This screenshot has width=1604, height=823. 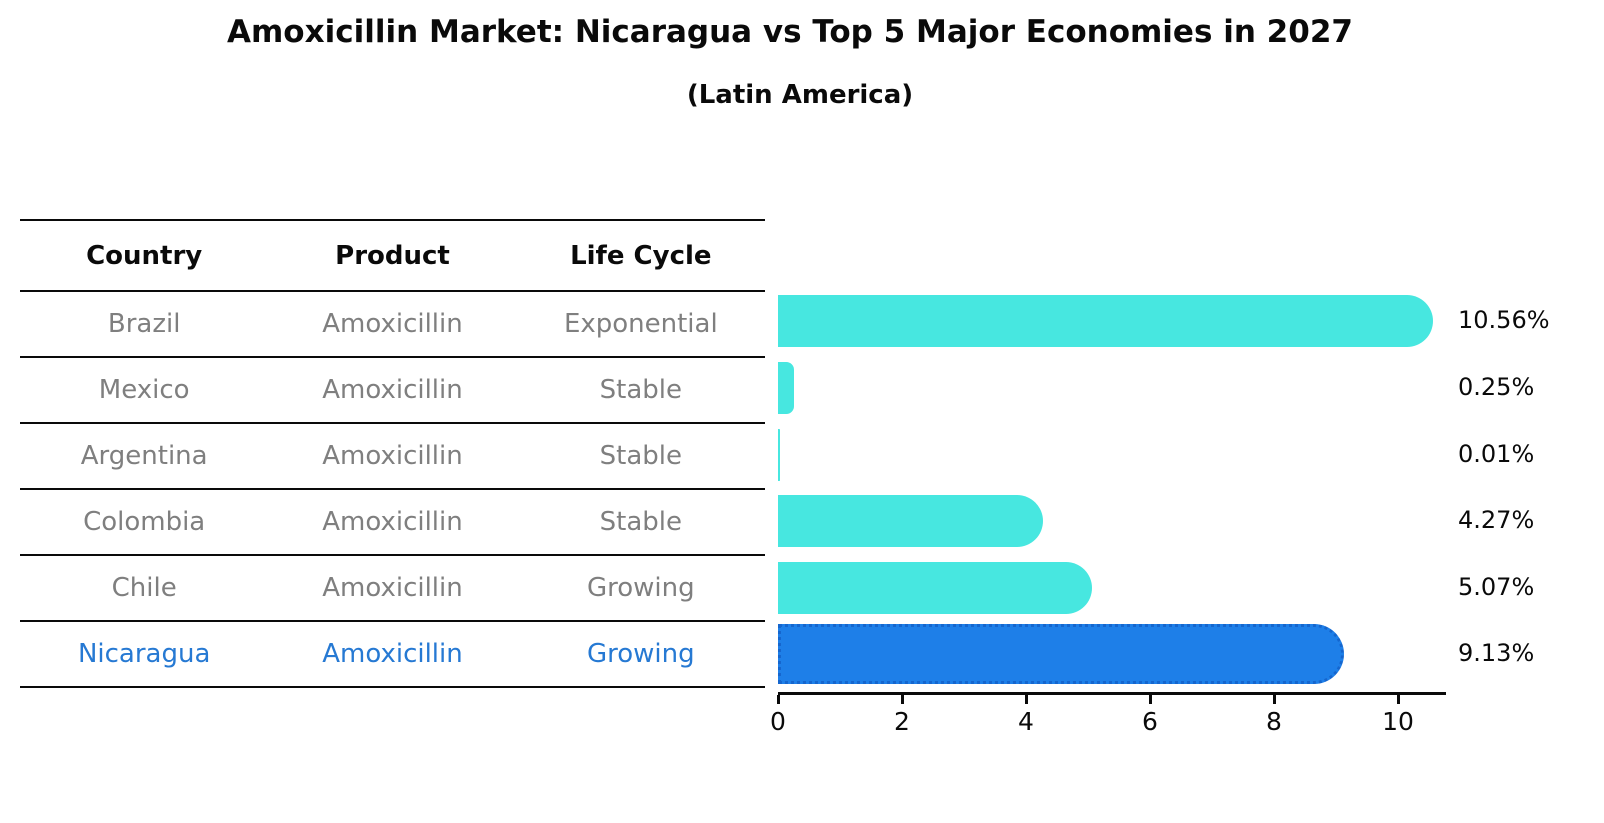 I want to click on bar-value-label: 10.56%, so click(x=1504, y=320).